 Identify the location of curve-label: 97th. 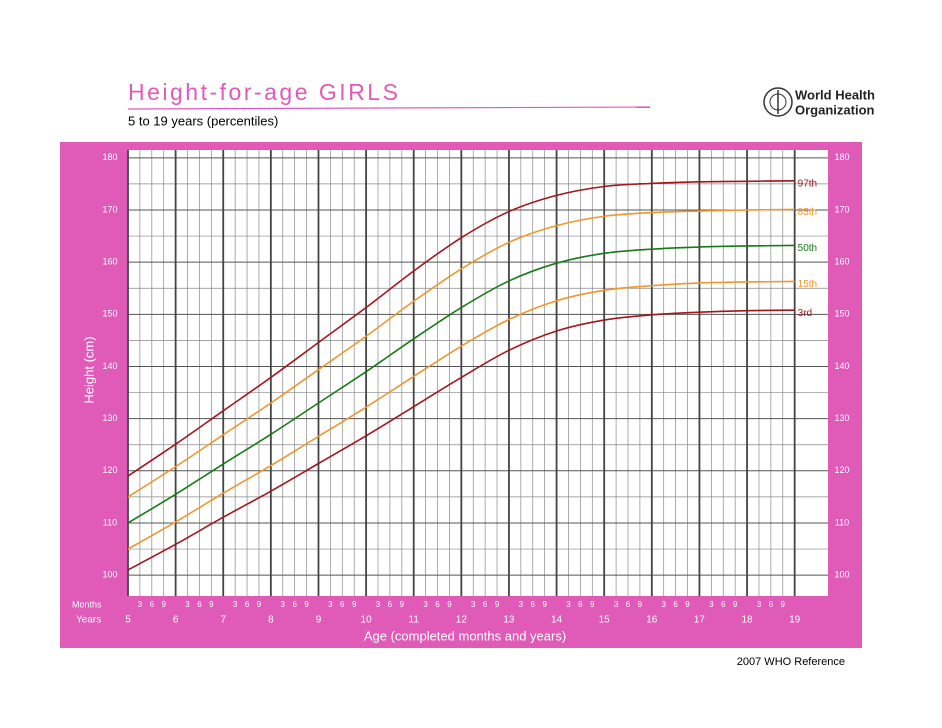
(807, 183).